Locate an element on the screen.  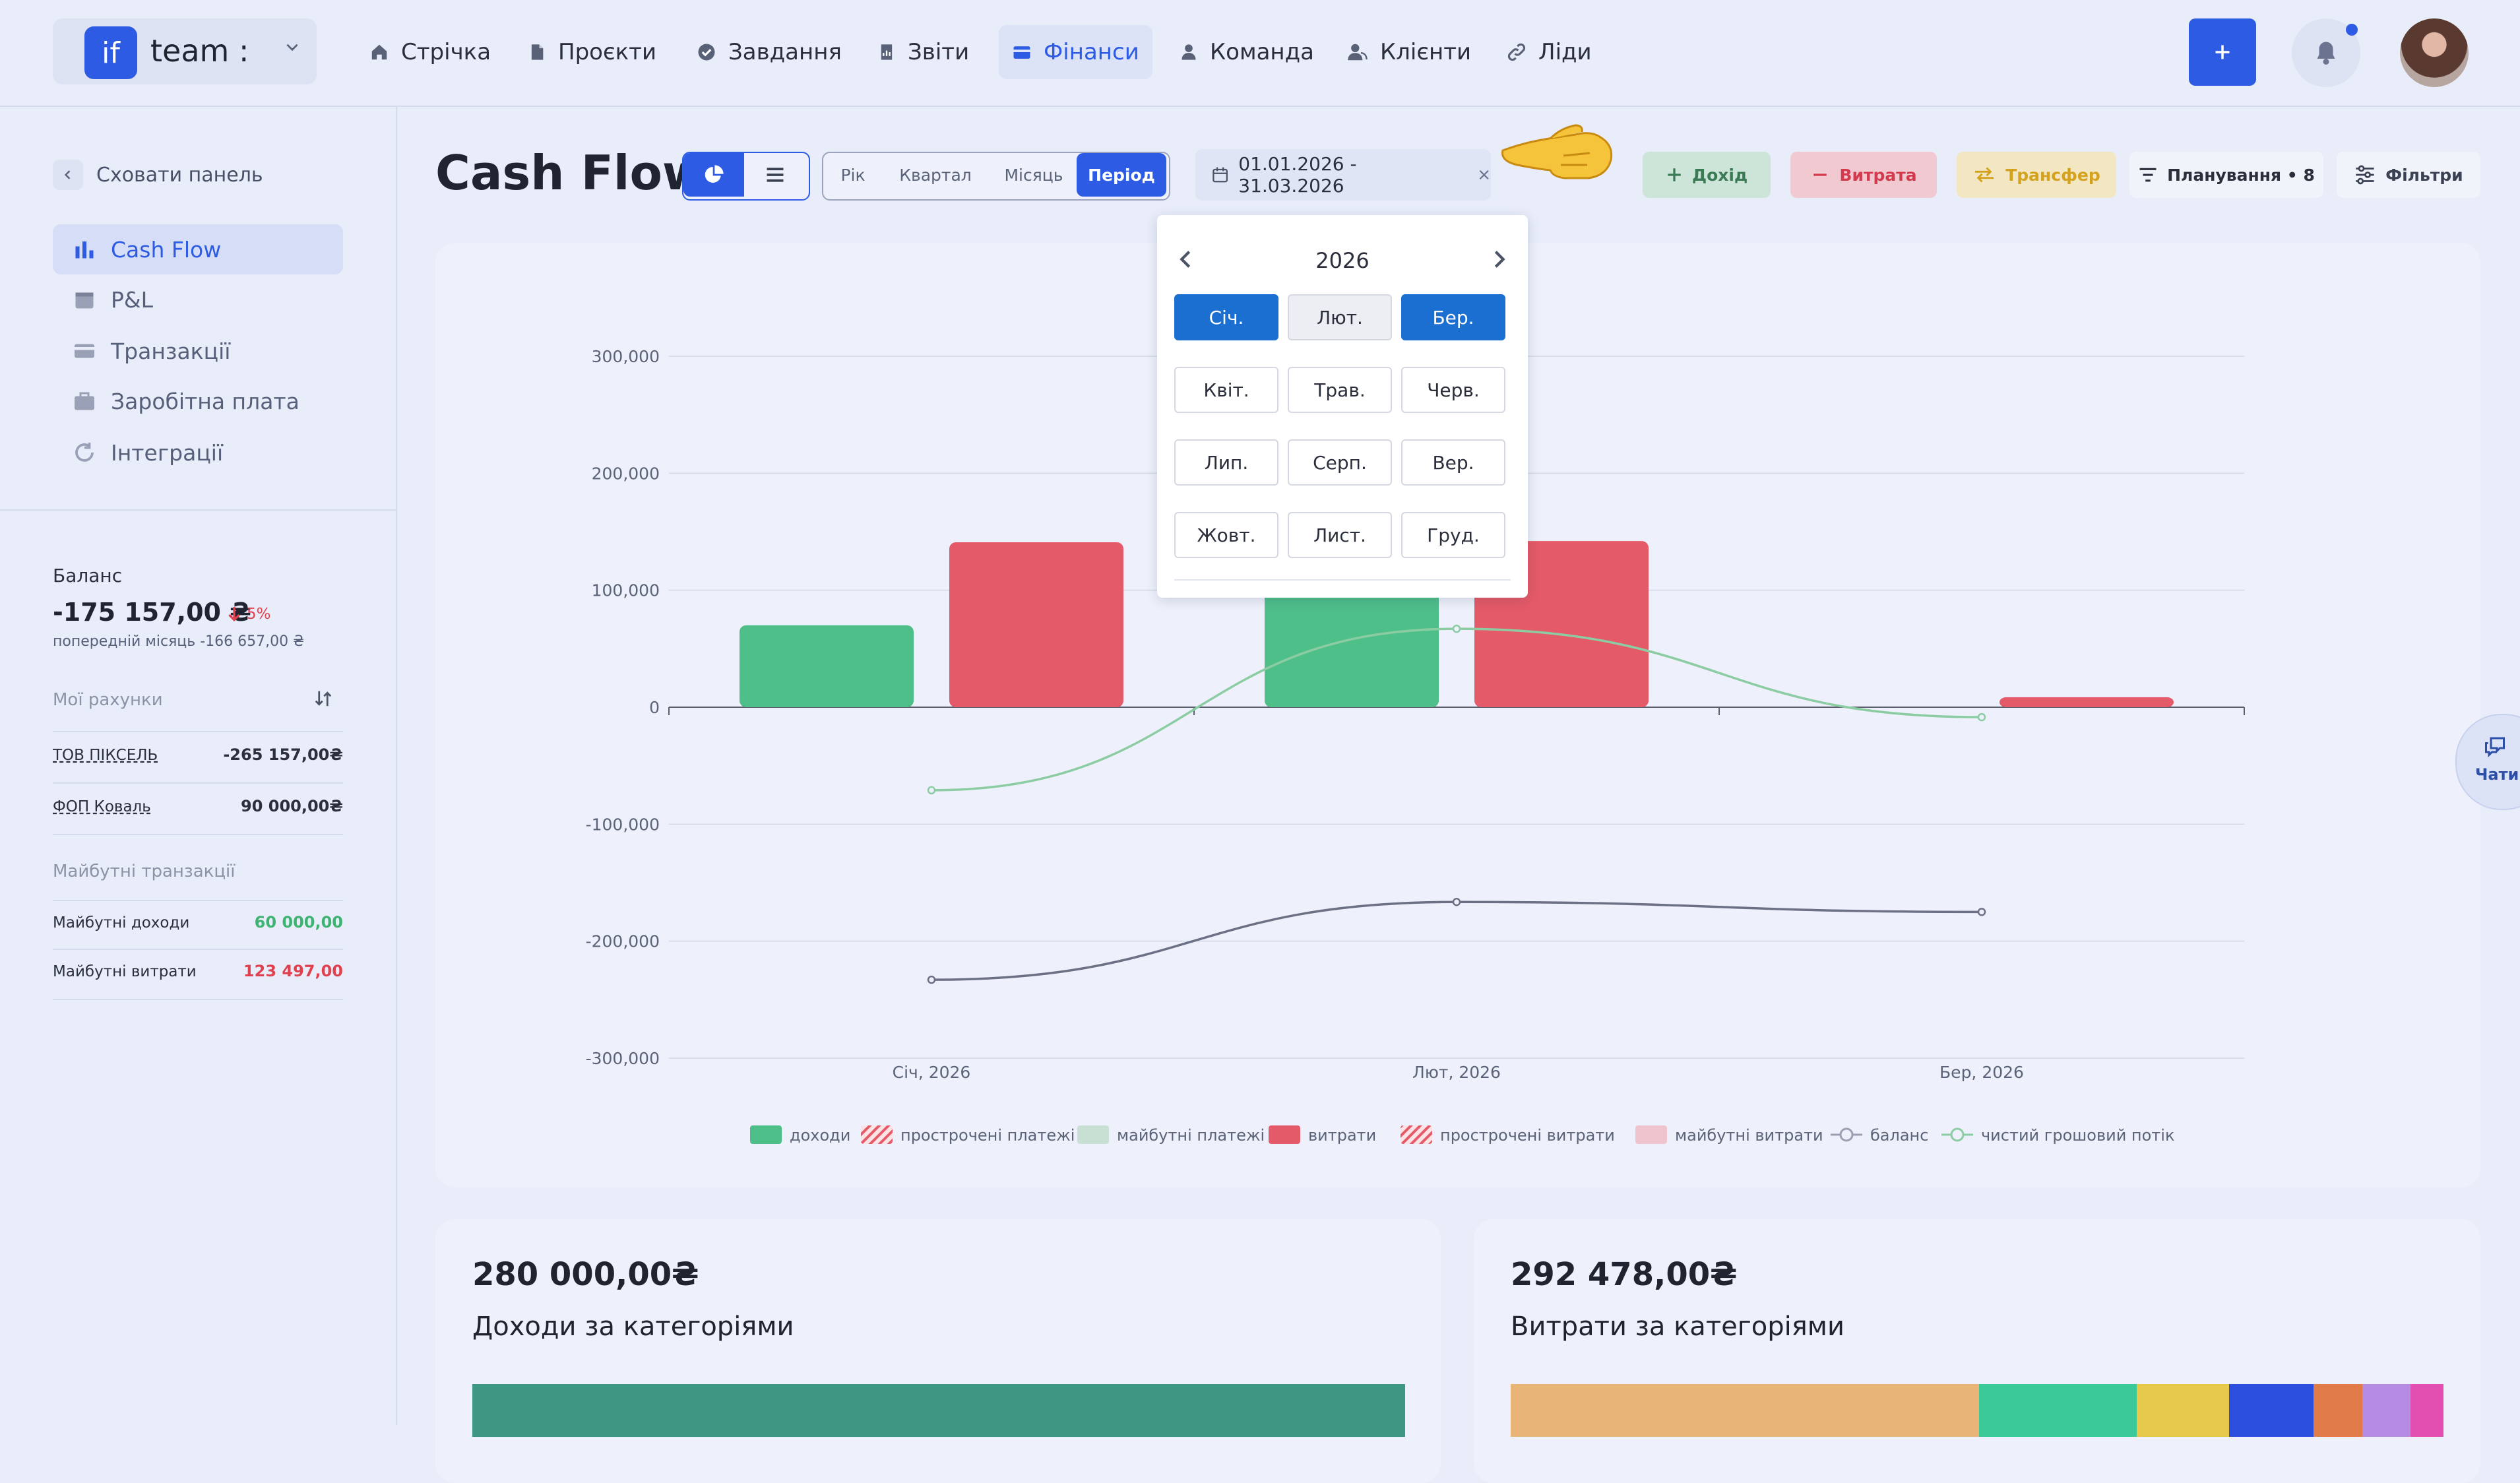
filters-button: Фільтри is located at coordinates (2408, 175).